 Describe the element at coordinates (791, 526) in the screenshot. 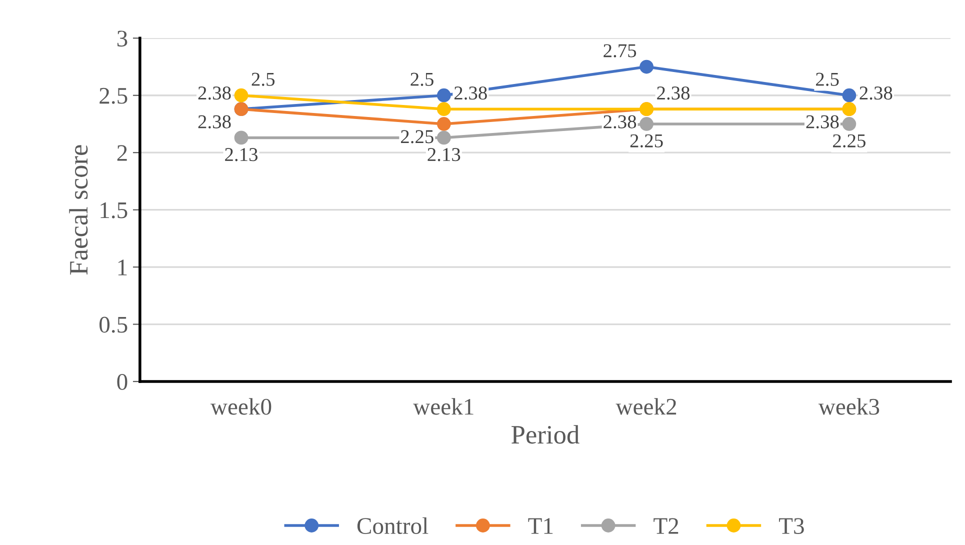

I see `legend-label: T3` at that location.